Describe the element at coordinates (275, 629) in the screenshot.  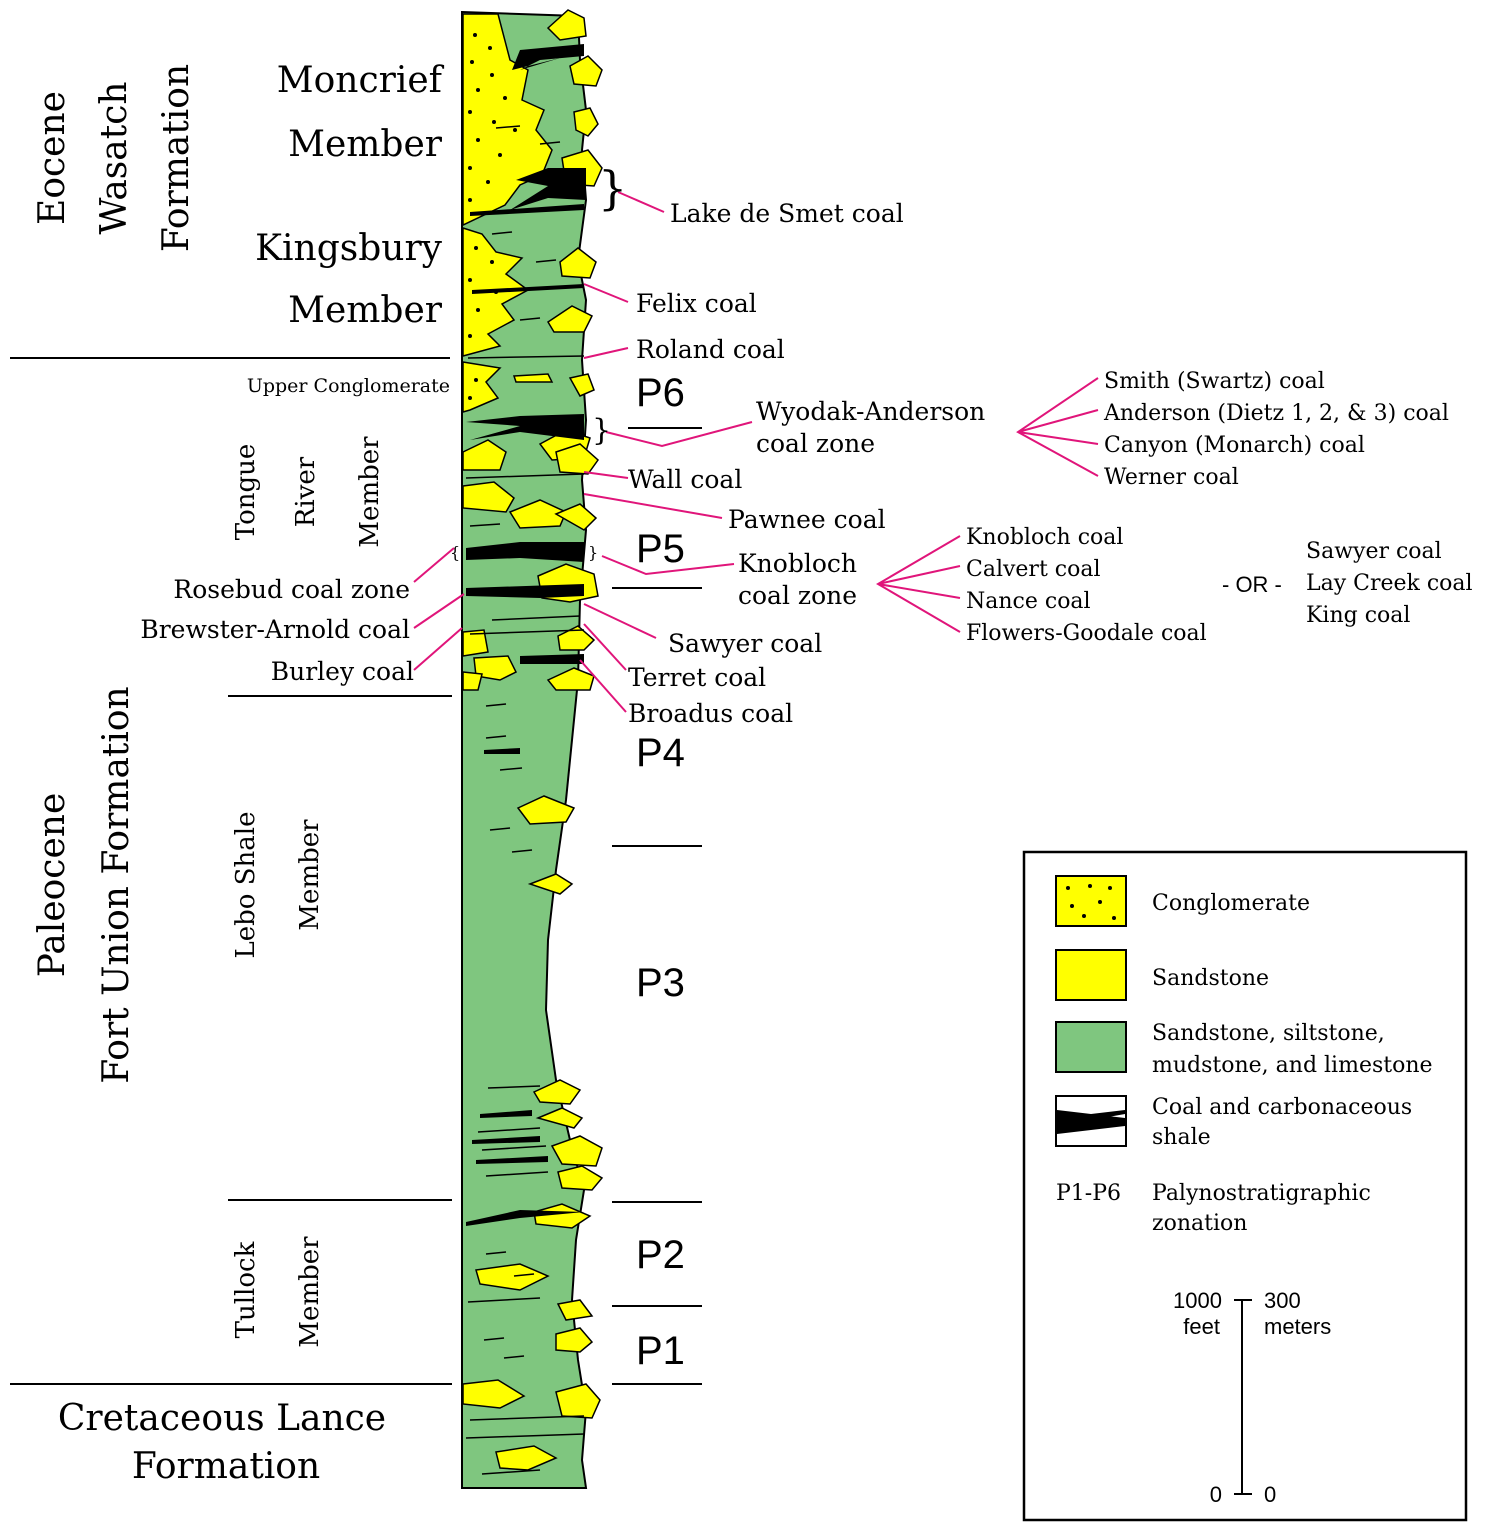
I see `brewster-arnold-coal-label: Brewster-Arnold coal` at that location.